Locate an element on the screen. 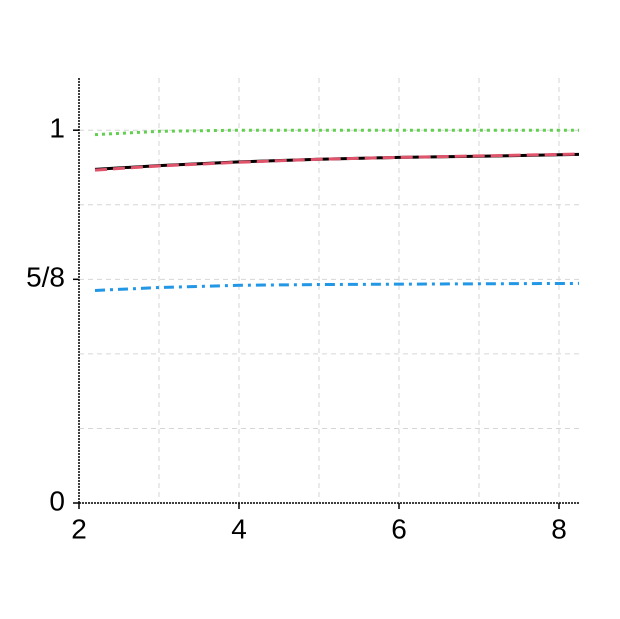  y-tick-label: 5/8 is located at coordinates (45, 277).